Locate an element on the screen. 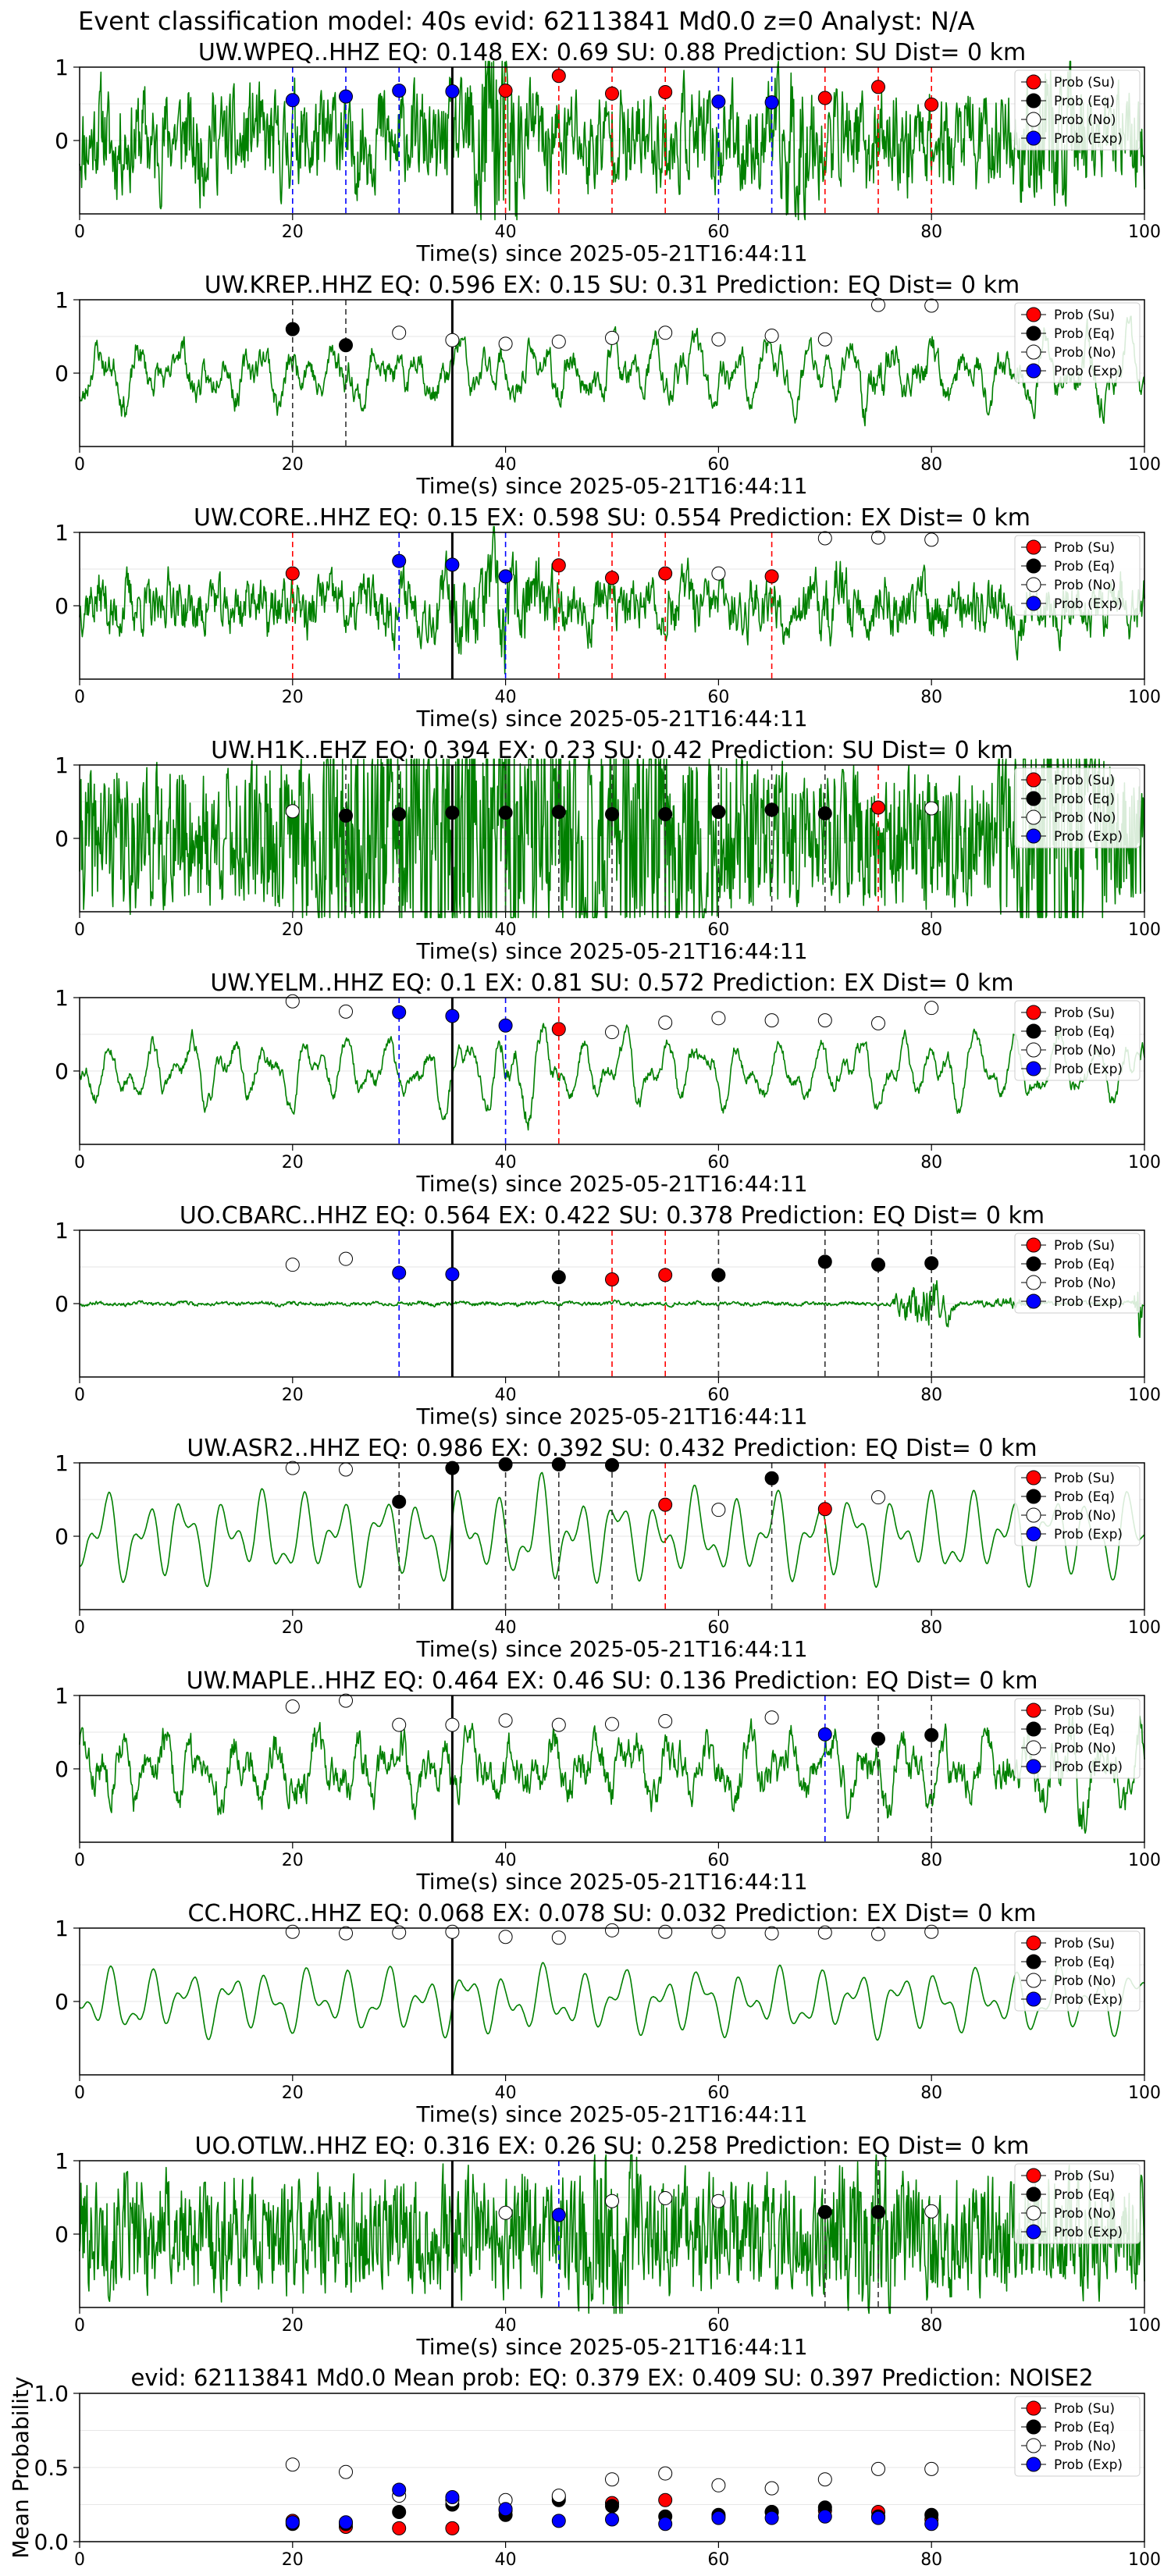  legend-label-no: Prob (No) is located at coordinates (1085, 1051).